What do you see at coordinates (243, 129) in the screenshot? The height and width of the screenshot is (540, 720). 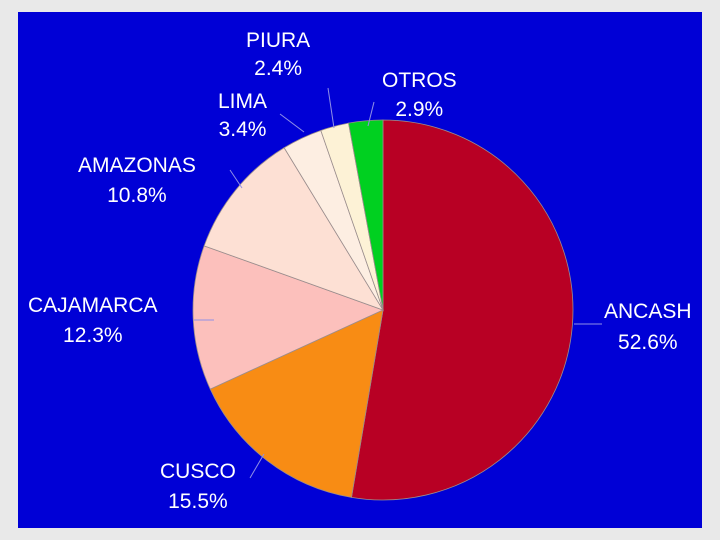 I see `slice-percent-lima: 3.4%` at bounding box center [243, 129].